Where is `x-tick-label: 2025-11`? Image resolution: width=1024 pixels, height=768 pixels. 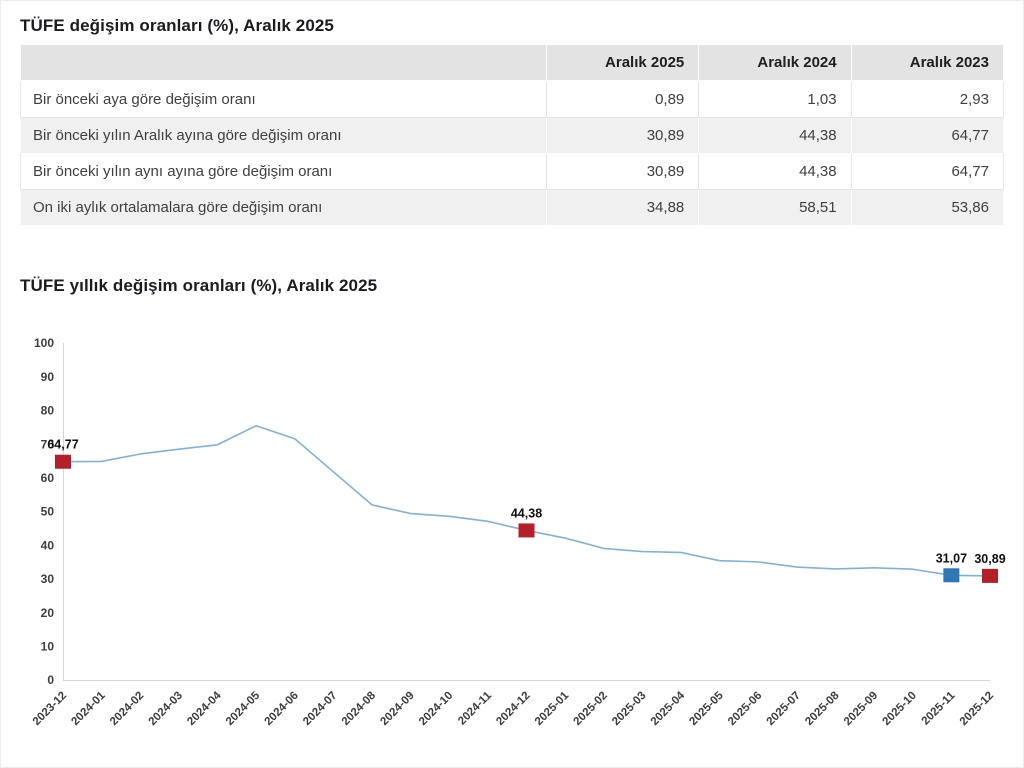 x-tick-label: 2025-11 is located at coordinates (939, 708).